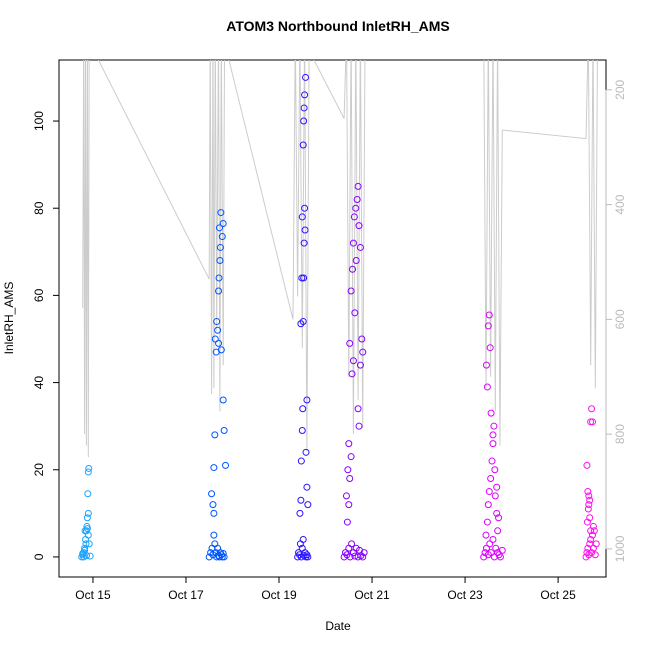 The height and width of the screenshot is (655, 650). Describe the element at coordinates (9, 318) in the screenshot. I see `y-axis-label: InletRH_AMS` at that location.